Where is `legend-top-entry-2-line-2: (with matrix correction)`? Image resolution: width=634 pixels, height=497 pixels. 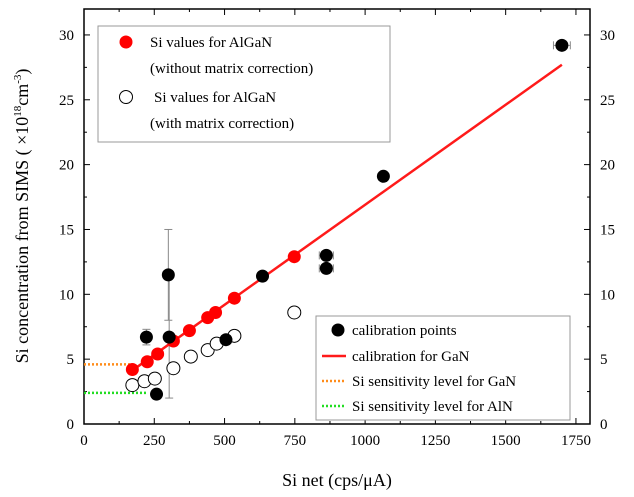 legend-top-entry-2-line-2: (with matrix correction) is located at coordinates (222, 124).